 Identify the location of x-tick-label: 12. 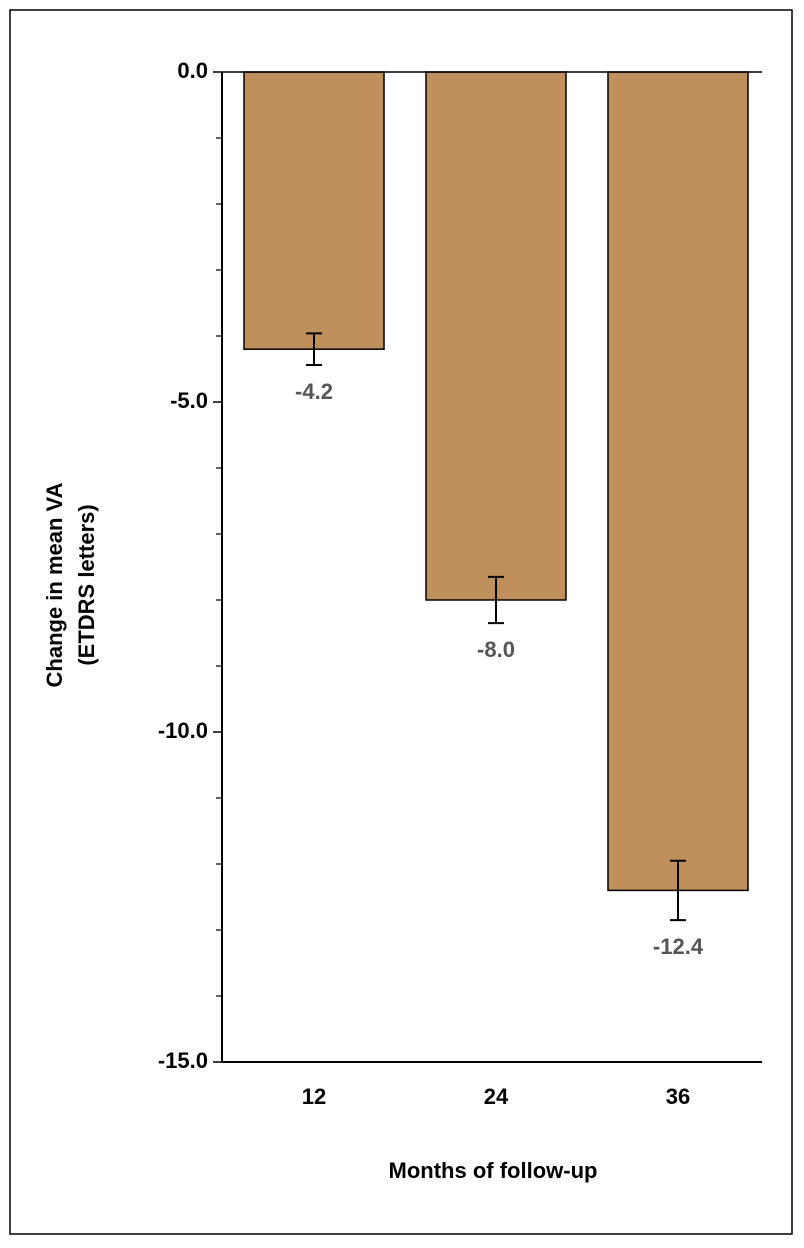
(314, 1096).